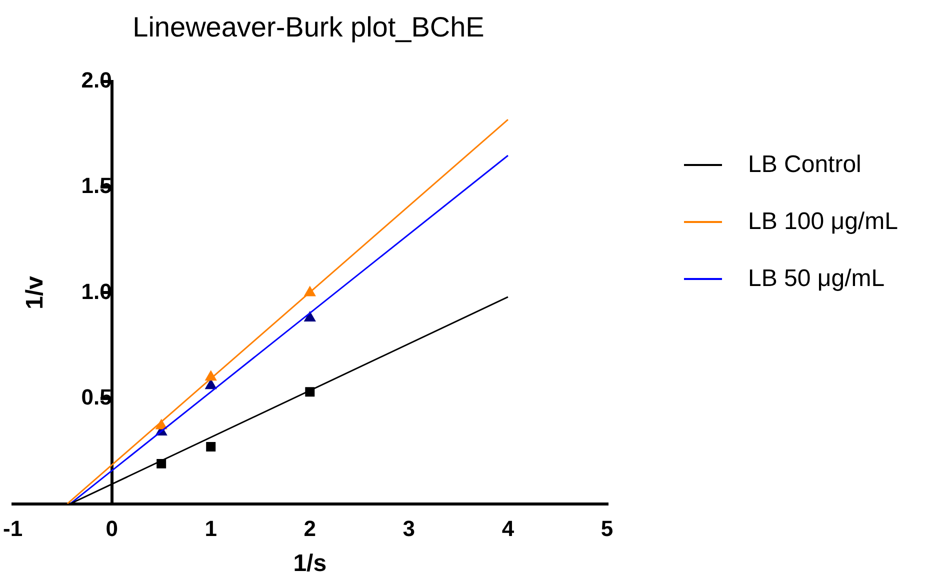 Image resolution: width=947 pixels, height=583 pixels. What do you see at coordinates (805, 164) in the screenshot?
I see `legend-label: LB Control` at bounding box center [805, 164].